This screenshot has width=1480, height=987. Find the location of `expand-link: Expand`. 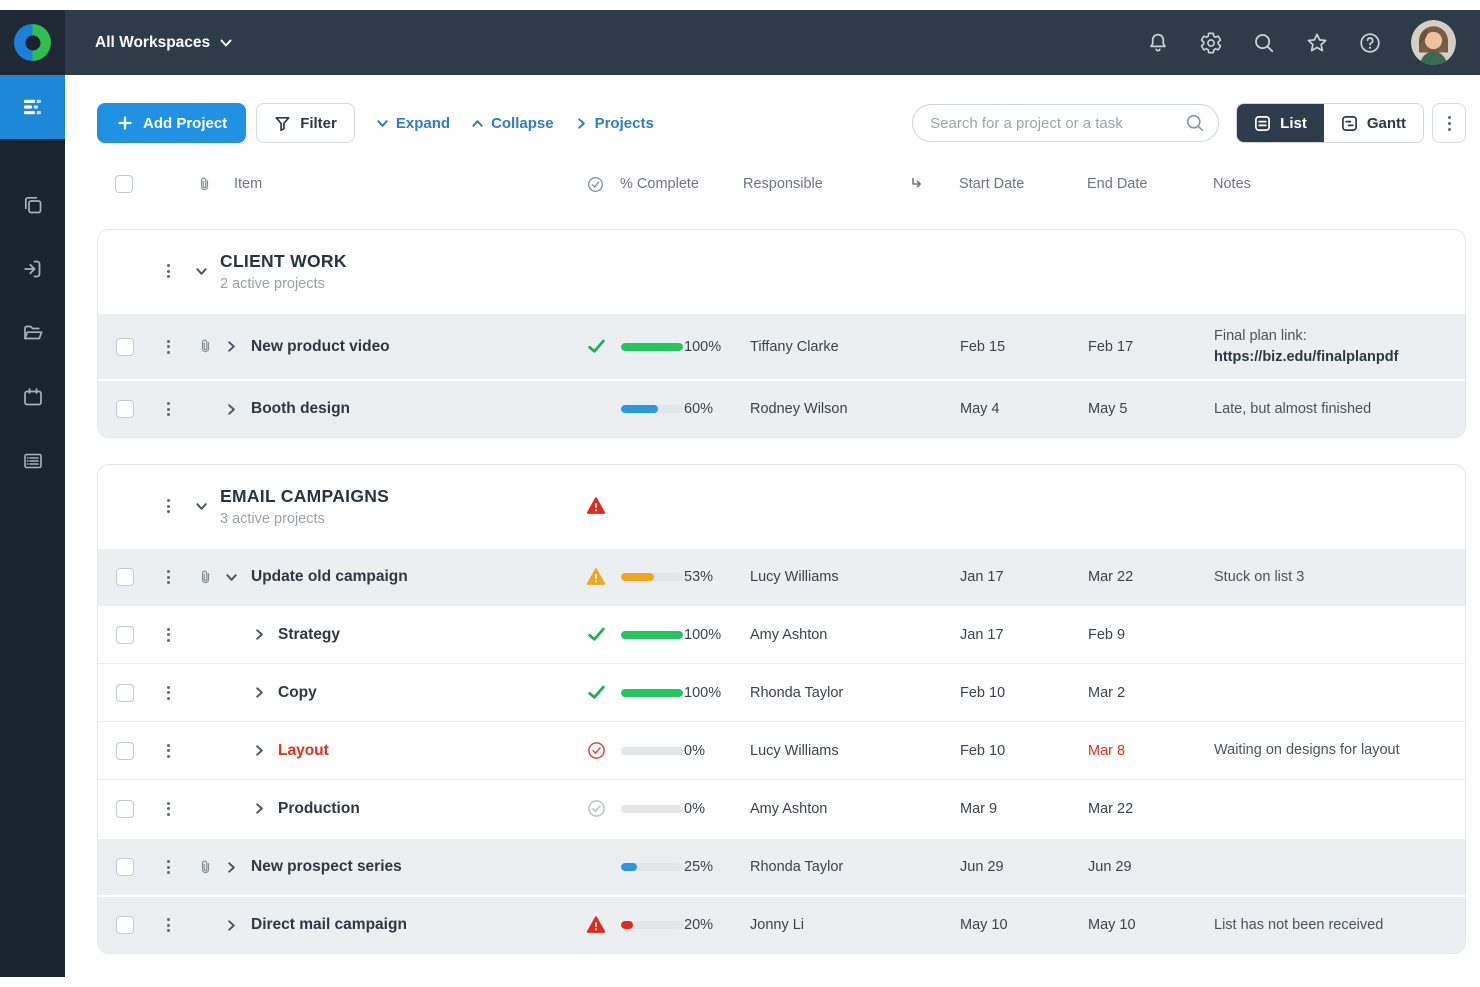

expand-link: Expand is located at coordinates (413, 123).